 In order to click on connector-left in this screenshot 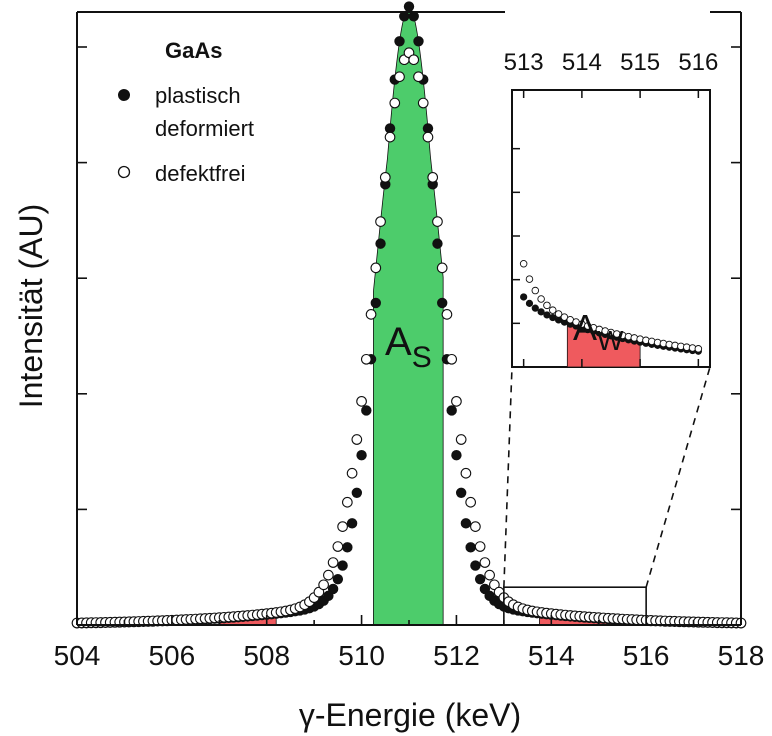, I will do `click(508, 477)`.